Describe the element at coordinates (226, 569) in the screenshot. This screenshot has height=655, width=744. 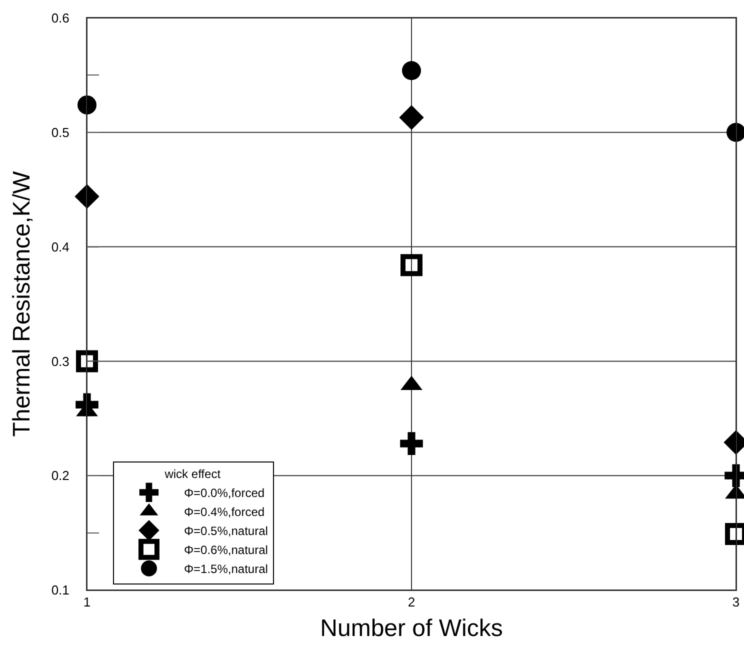
I see `legend-label: Φ=1.5%,natural` at that location.